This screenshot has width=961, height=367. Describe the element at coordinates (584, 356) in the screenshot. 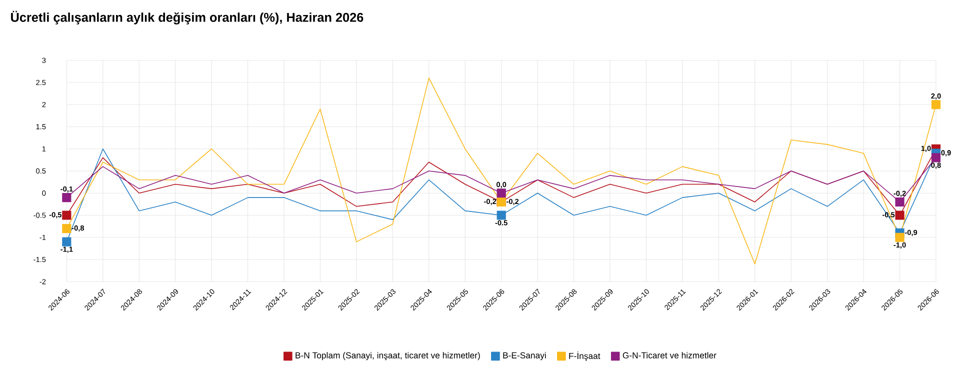

I see `legend-label: F-İnşaat` at that location.